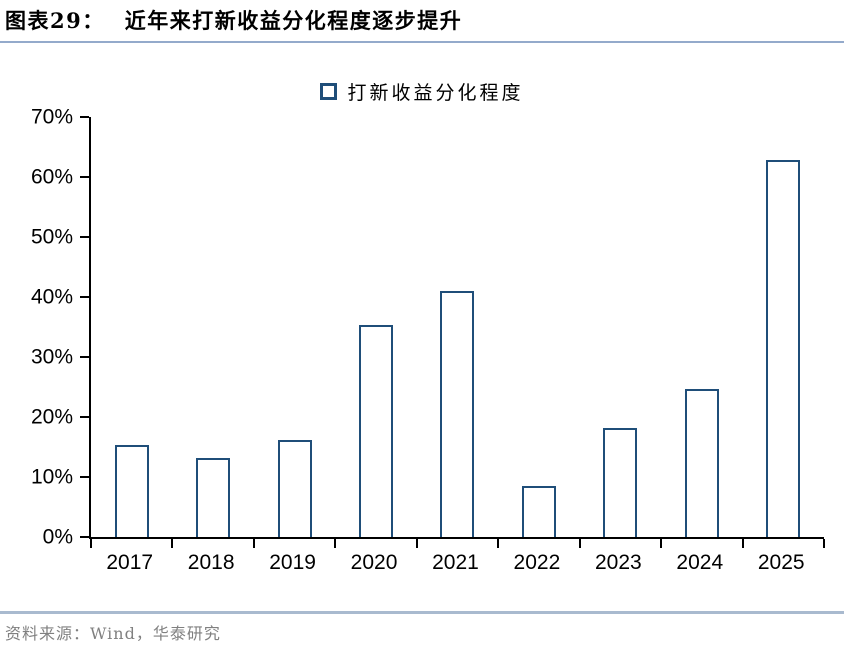  I want to click on x-tick-label-2019: 2019, so click(292, 562).